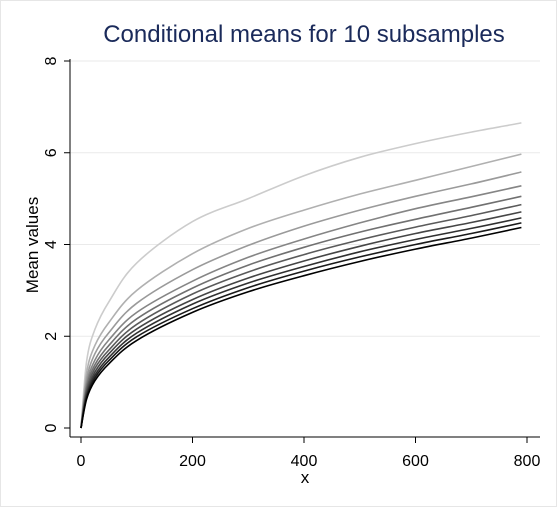  Describe the element at coordinates (527, 461) in the screenshot. I see `x-tick-label: 800` at that location.